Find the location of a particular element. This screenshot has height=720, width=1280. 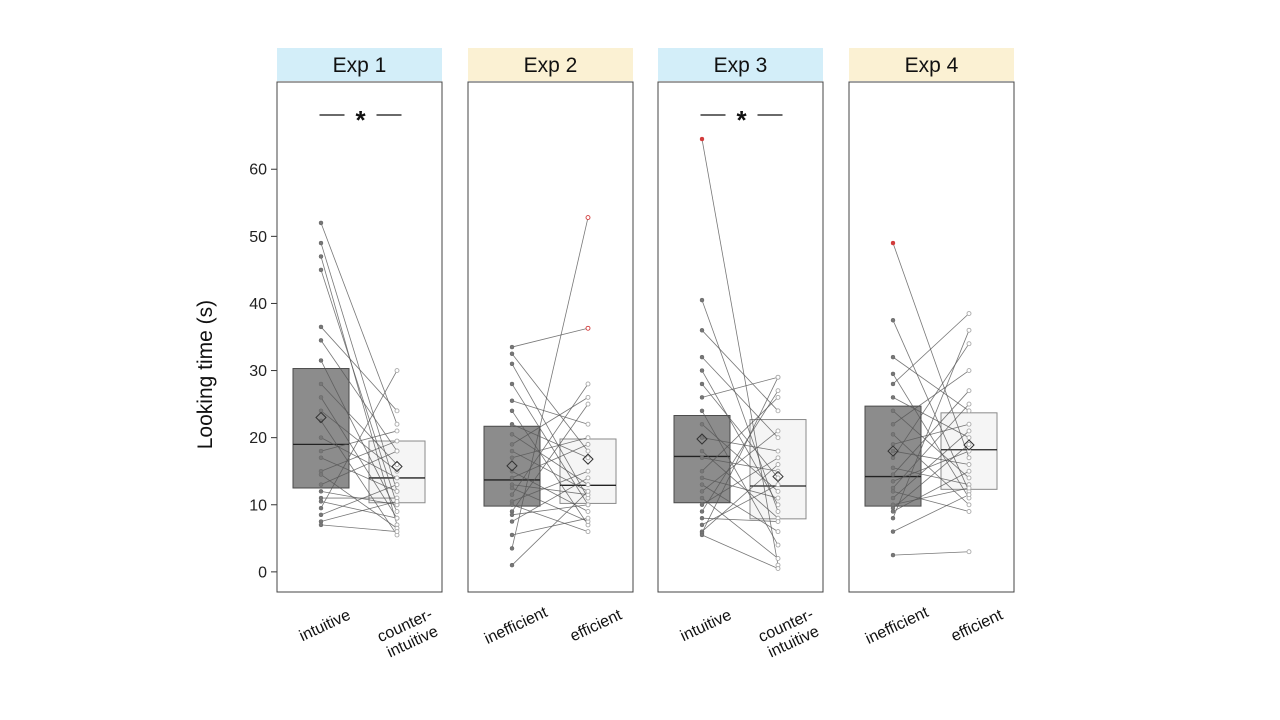

box is located at coordinates (321, 428).